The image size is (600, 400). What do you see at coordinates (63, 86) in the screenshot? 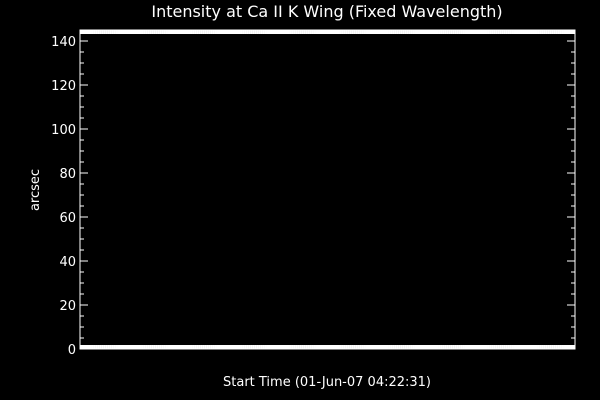
I see `y-tick-label: 120` at bounding box center [63, 86].